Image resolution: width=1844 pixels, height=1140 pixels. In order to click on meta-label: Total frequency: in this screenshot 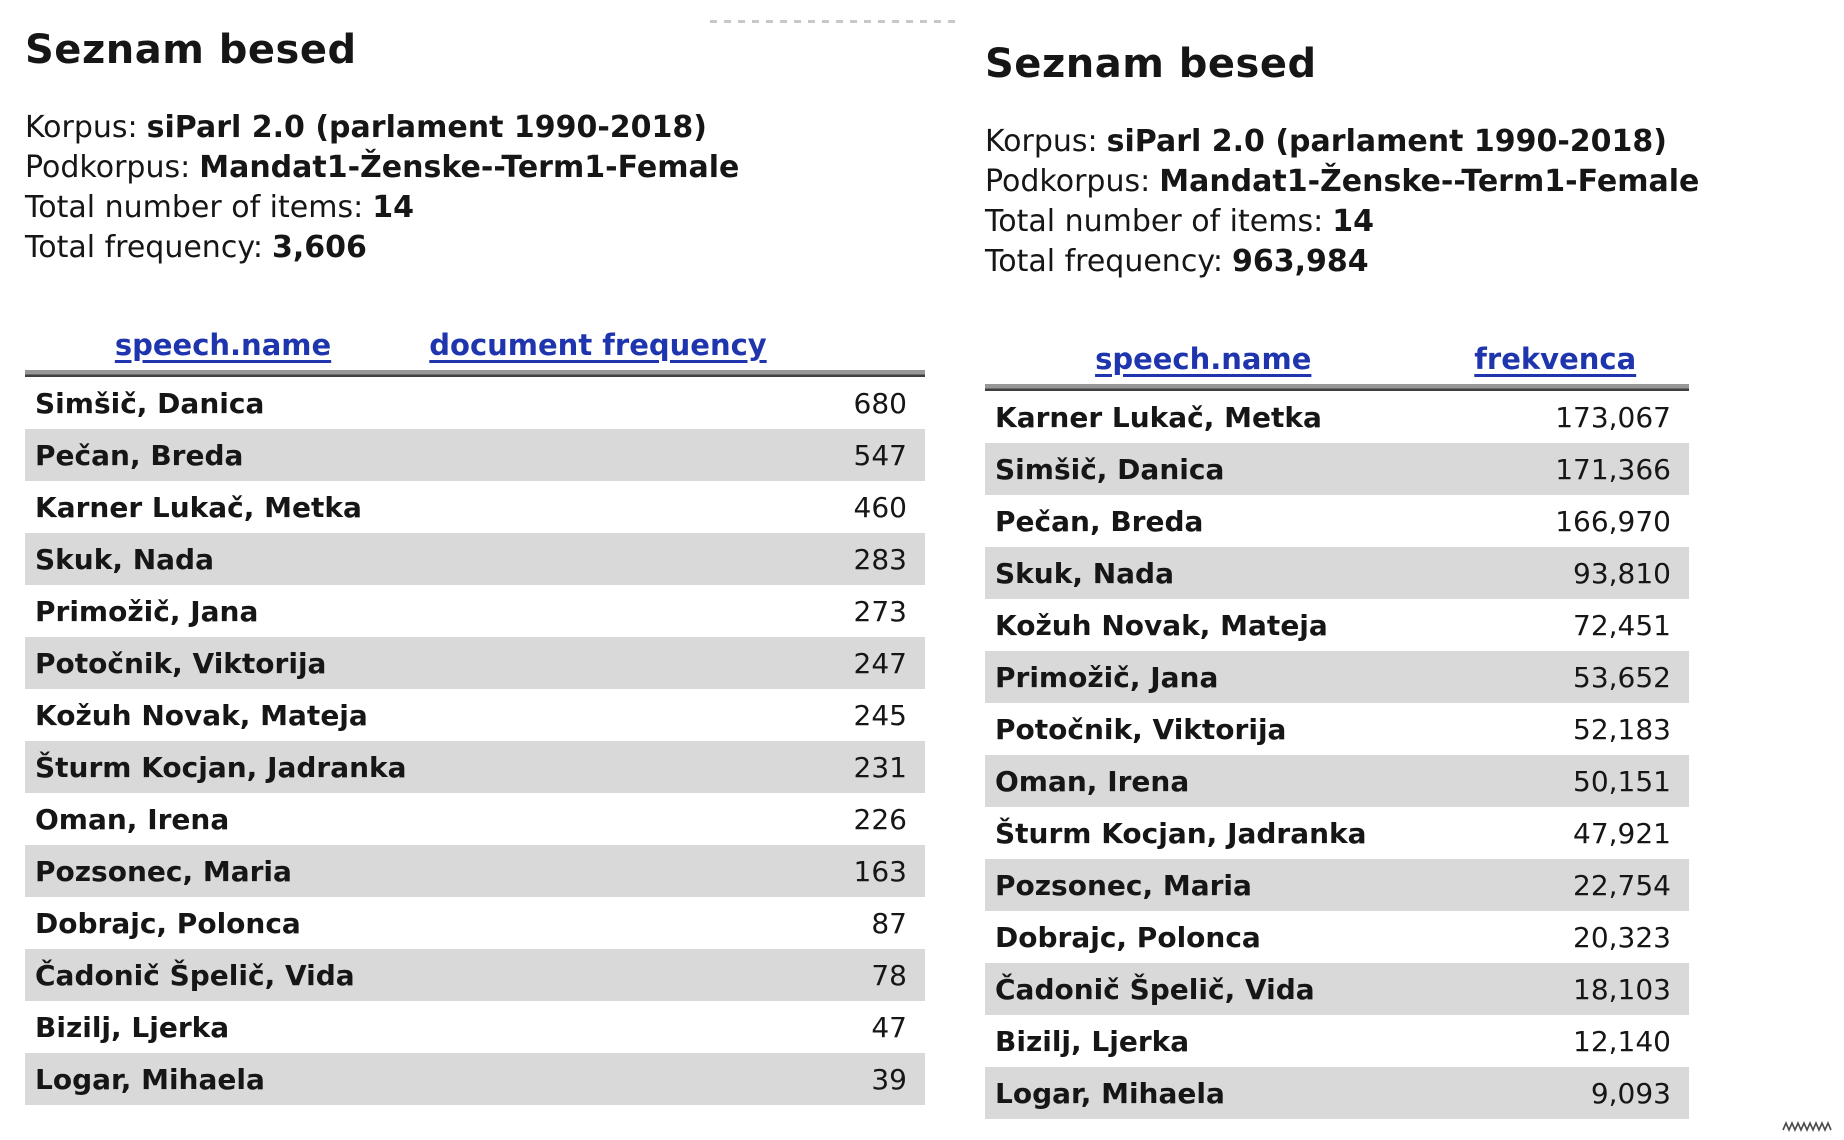, I will do `click(1104, 261)`.